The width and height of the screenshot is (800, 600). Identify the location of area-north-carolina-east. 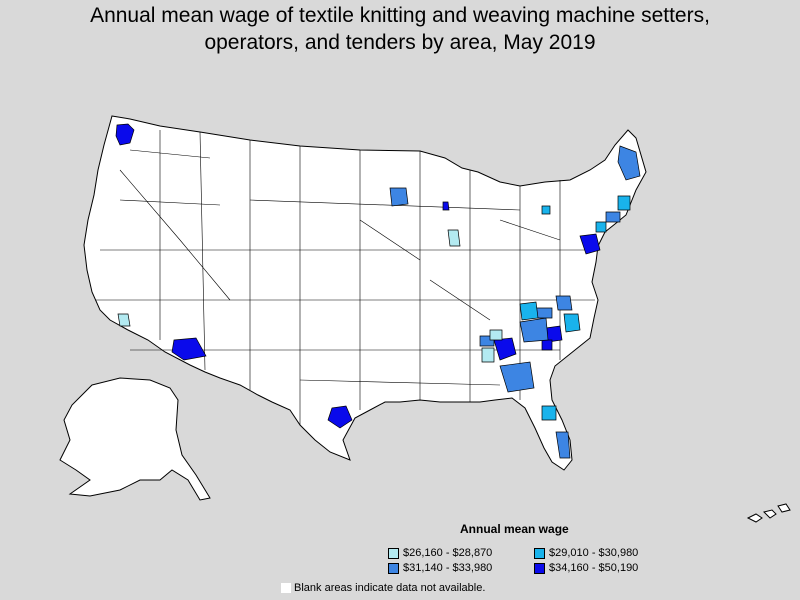
(572, 323).